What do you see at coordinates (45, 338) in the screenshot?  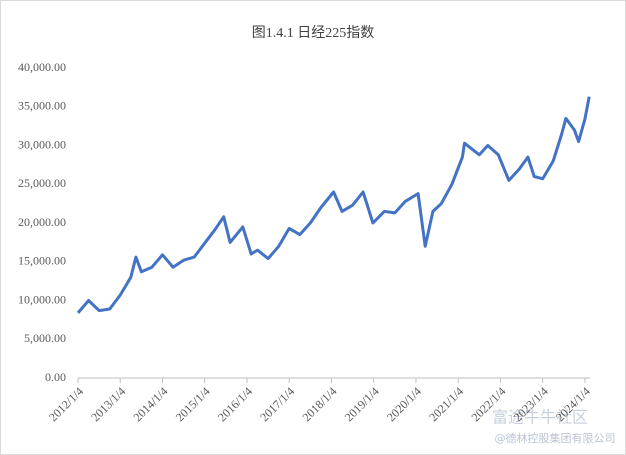 I see `y-tick-label: 5,000.00` at bounding box center [45, 338].